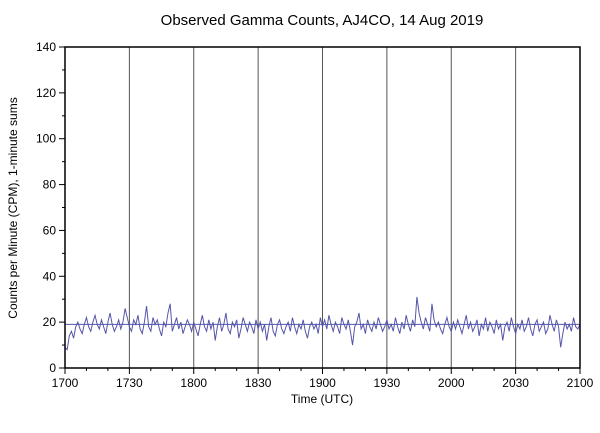 This screenshot has width=600, height=433. I want to click on y-tick-label: 80, so click(50, 185).